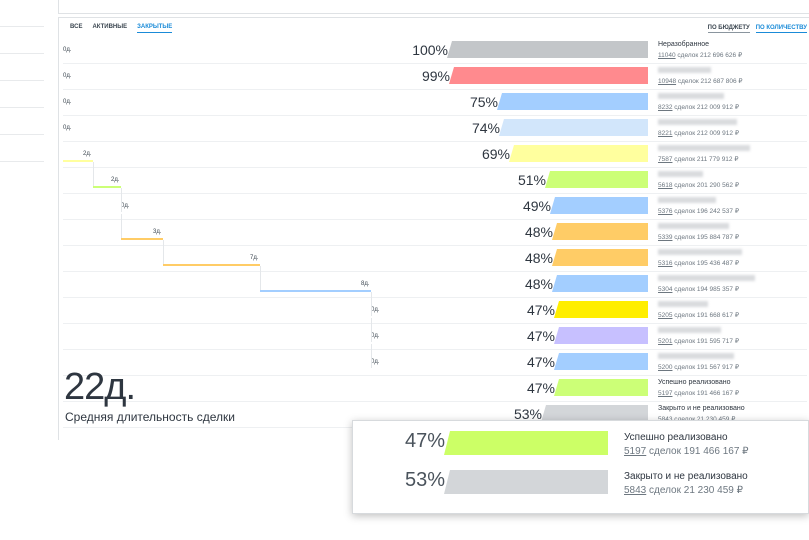 The height and width of the screenshot is (540, 809). What do you see at coordinates (686, 451) in the screenshot?
I see `zoom-stage-stats: 5197 сделок 191 466 167 ₽` at bounding box center [686, 451].